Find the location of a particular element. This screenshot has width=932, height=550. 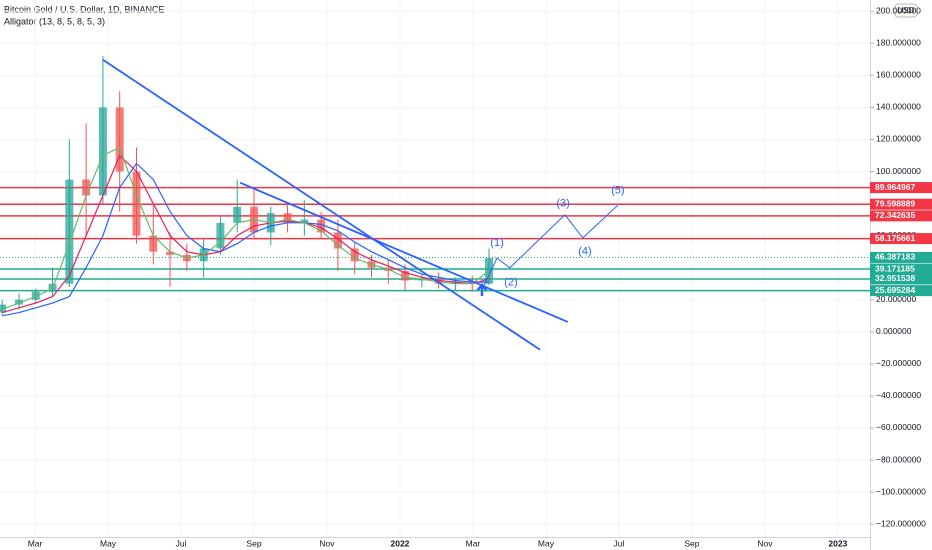

y-tick-label: −120.000000 is located at coordinates (901, 523).